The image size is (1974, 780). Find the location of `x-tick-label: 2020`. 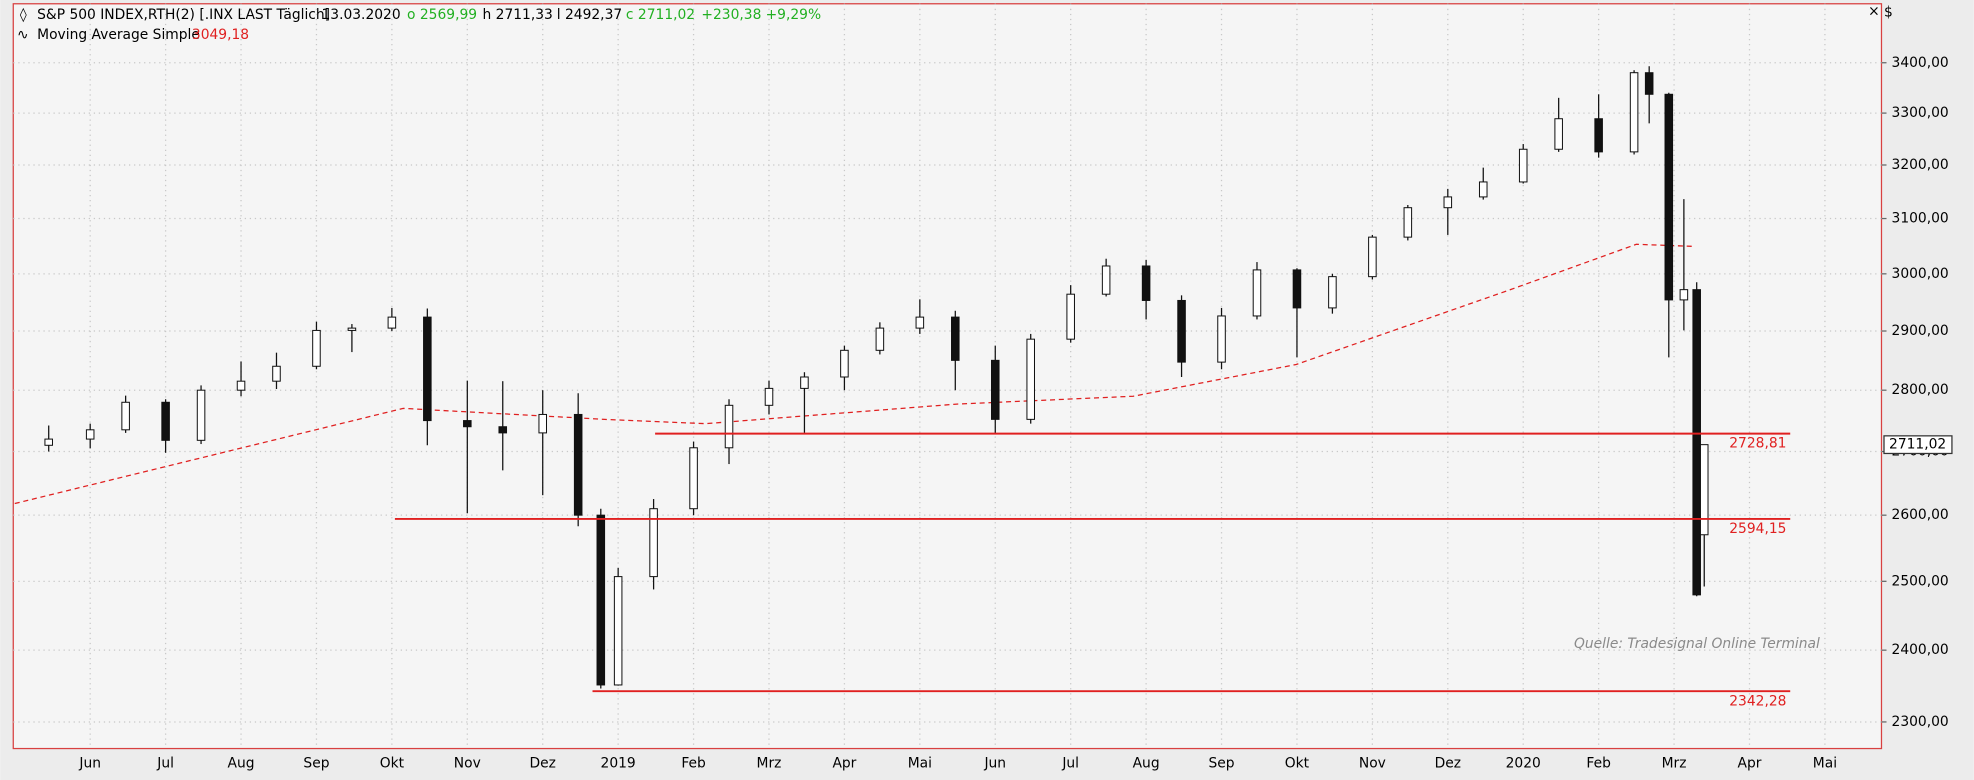

x-tick-label: 2020 is located at coordinates (1523, 764).